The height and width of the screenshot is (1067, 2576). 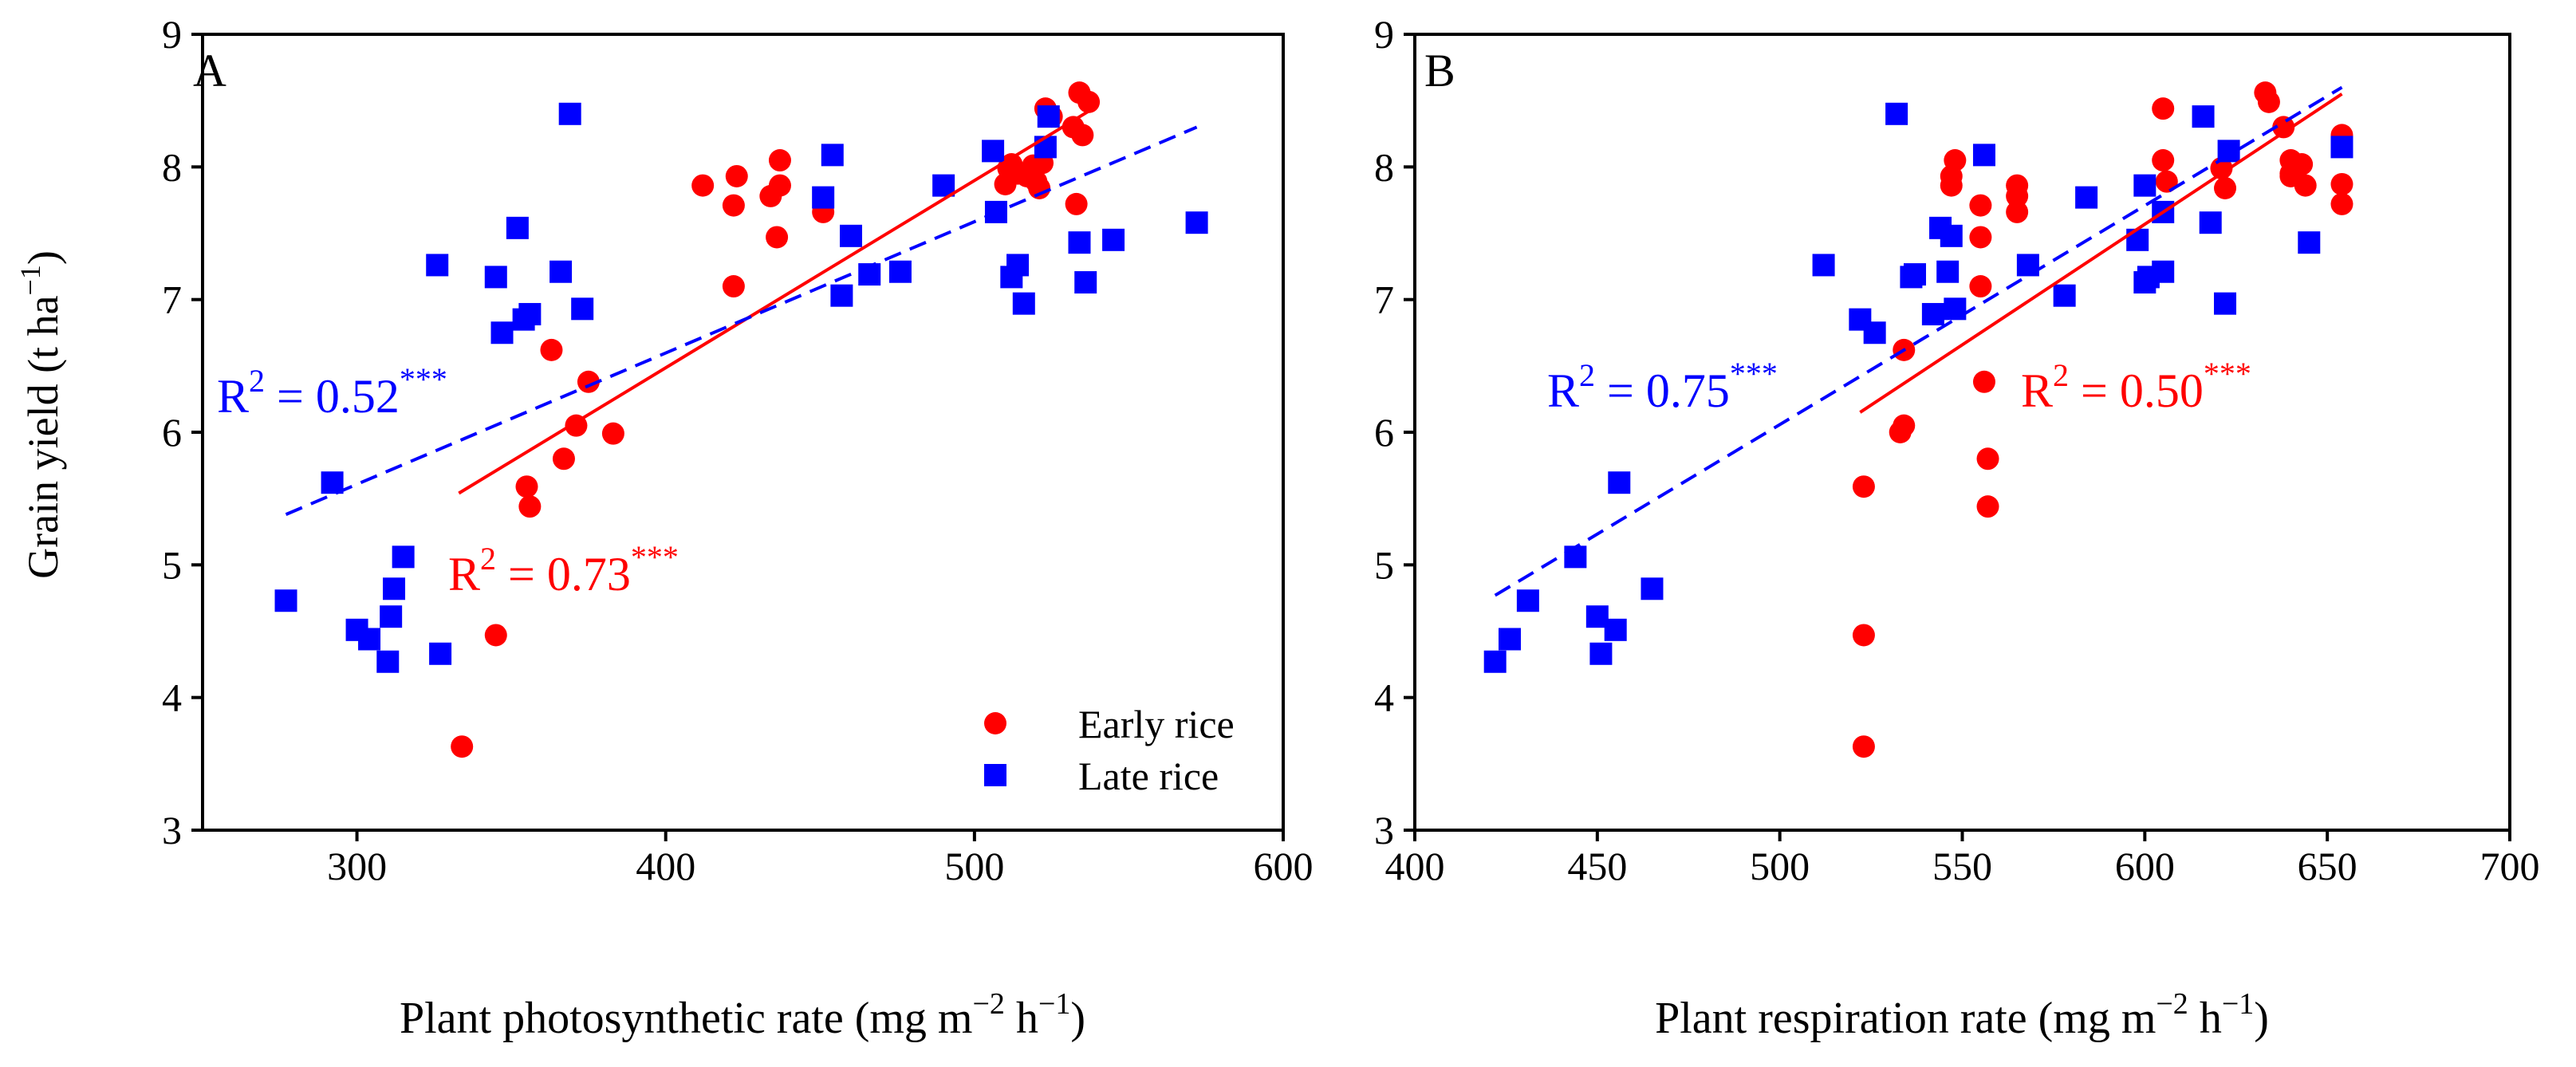 What do you see at coordinates (209, 70) in the screenshot?
I see `panel-a-label: A` at bounding box center [209, 70].